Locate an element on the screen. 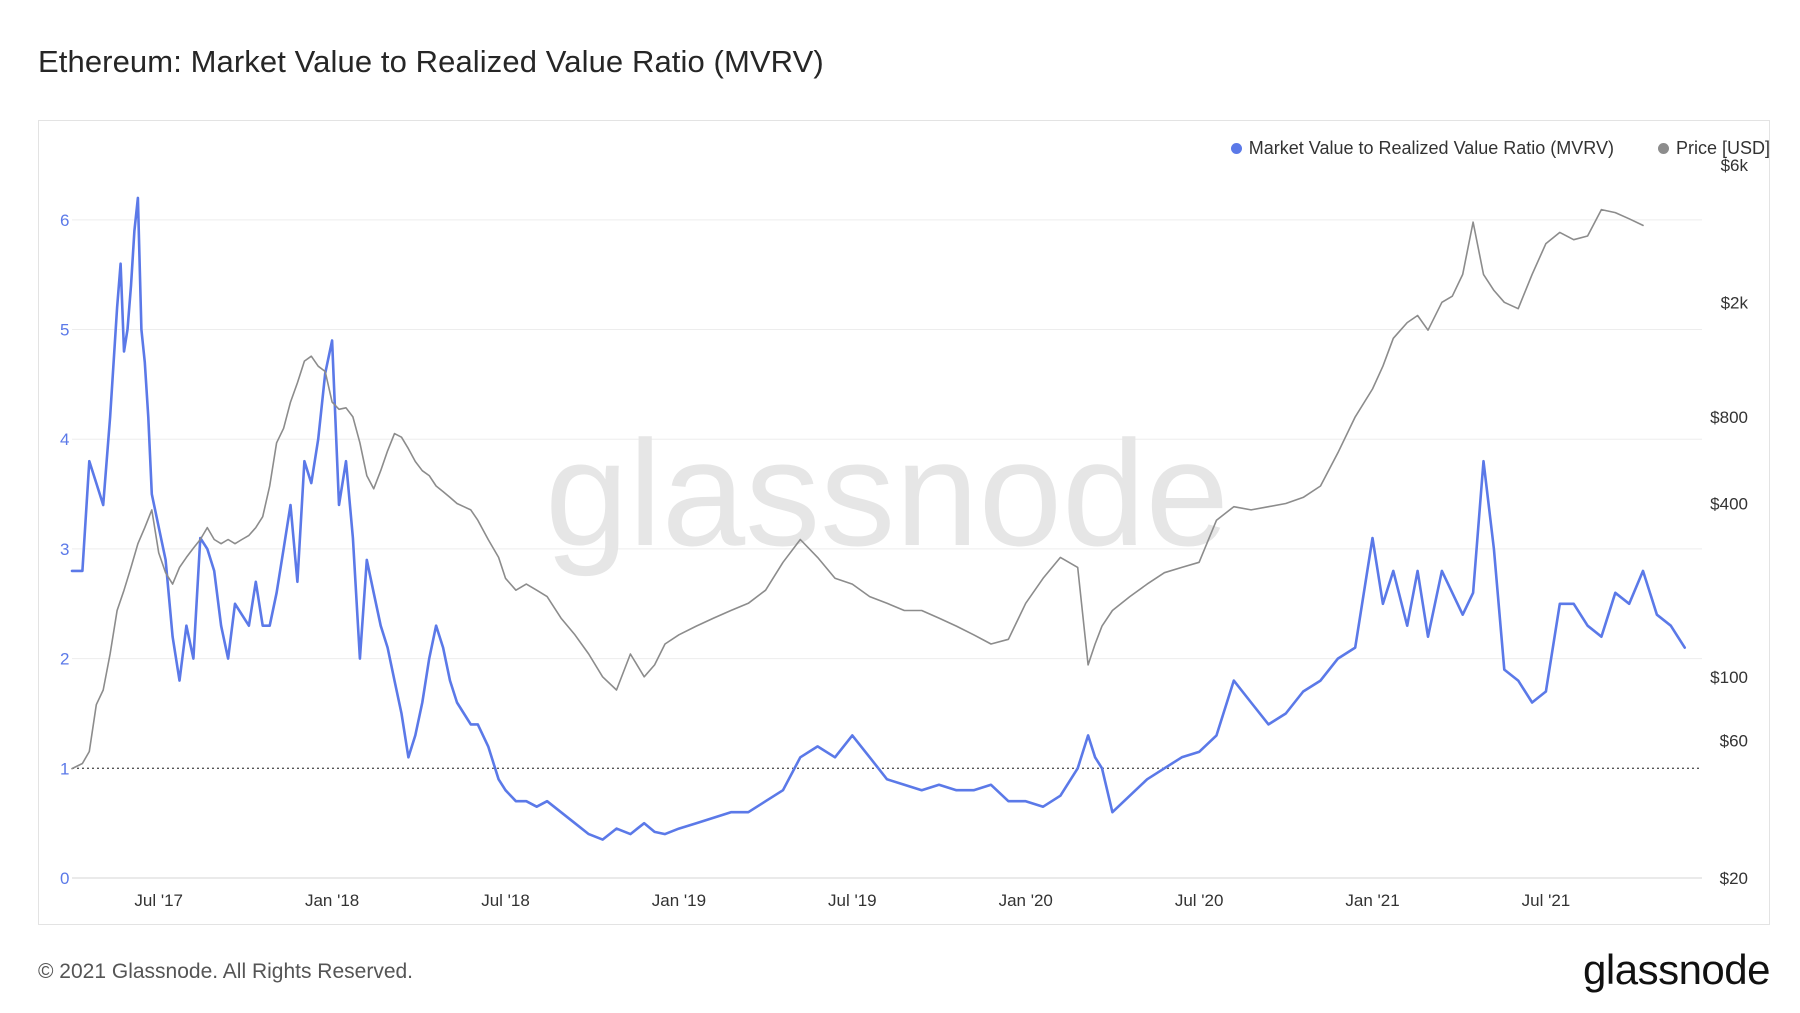  legend-marker-price-icon is located at coordinates (1663, 148).